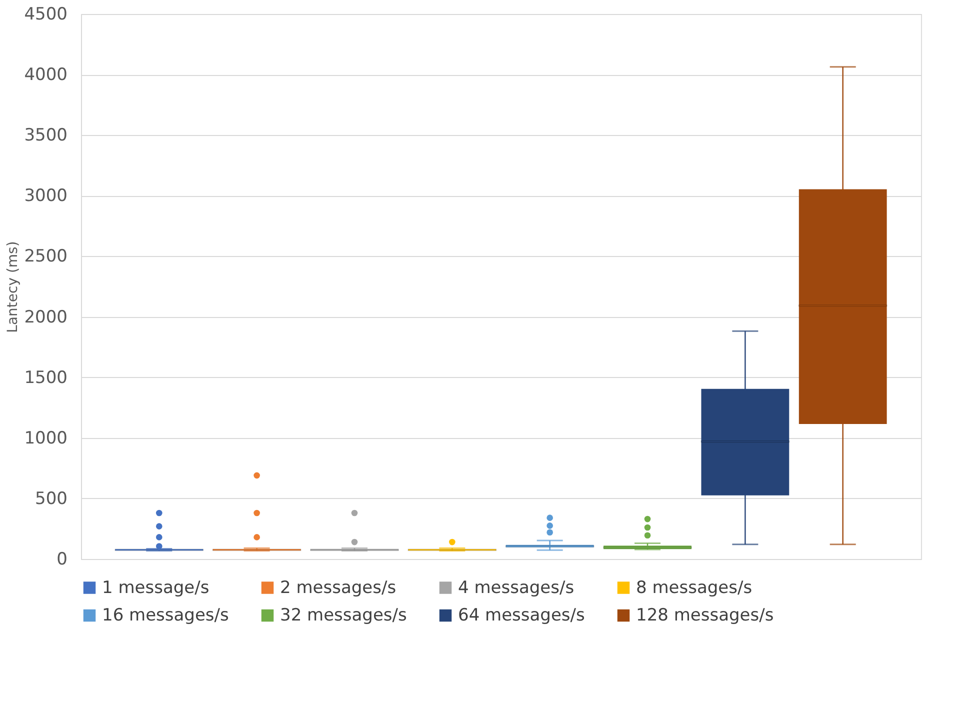 This screenshot has height=708, width=968. I want to click on y-tick-label: 0, so click(62, 560).